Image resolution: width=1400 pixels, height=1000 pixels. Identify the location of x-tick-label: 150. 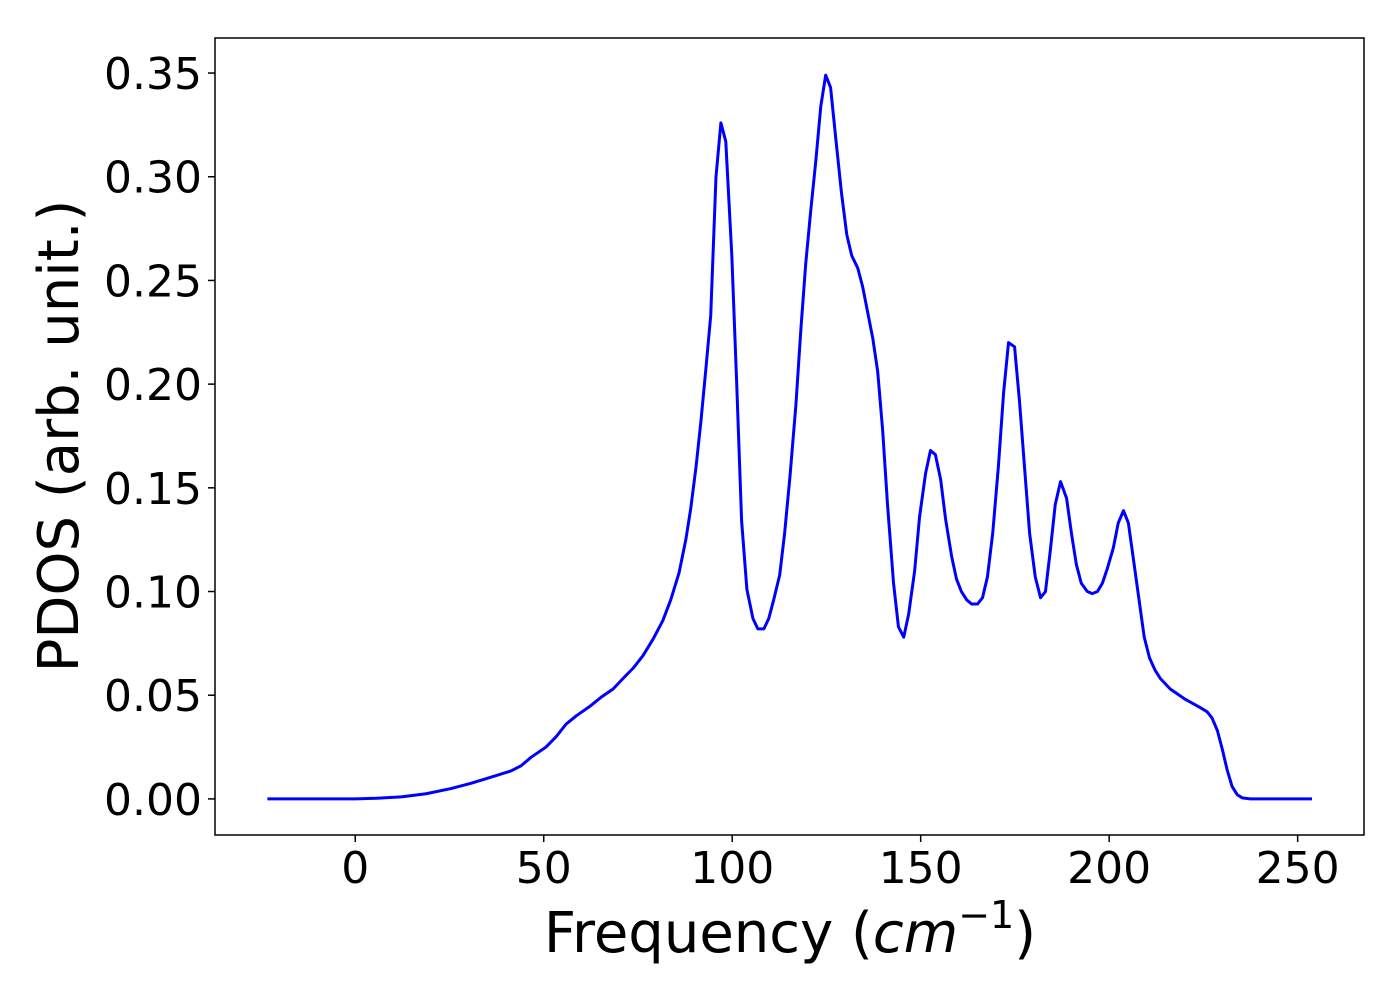
(921, 868).